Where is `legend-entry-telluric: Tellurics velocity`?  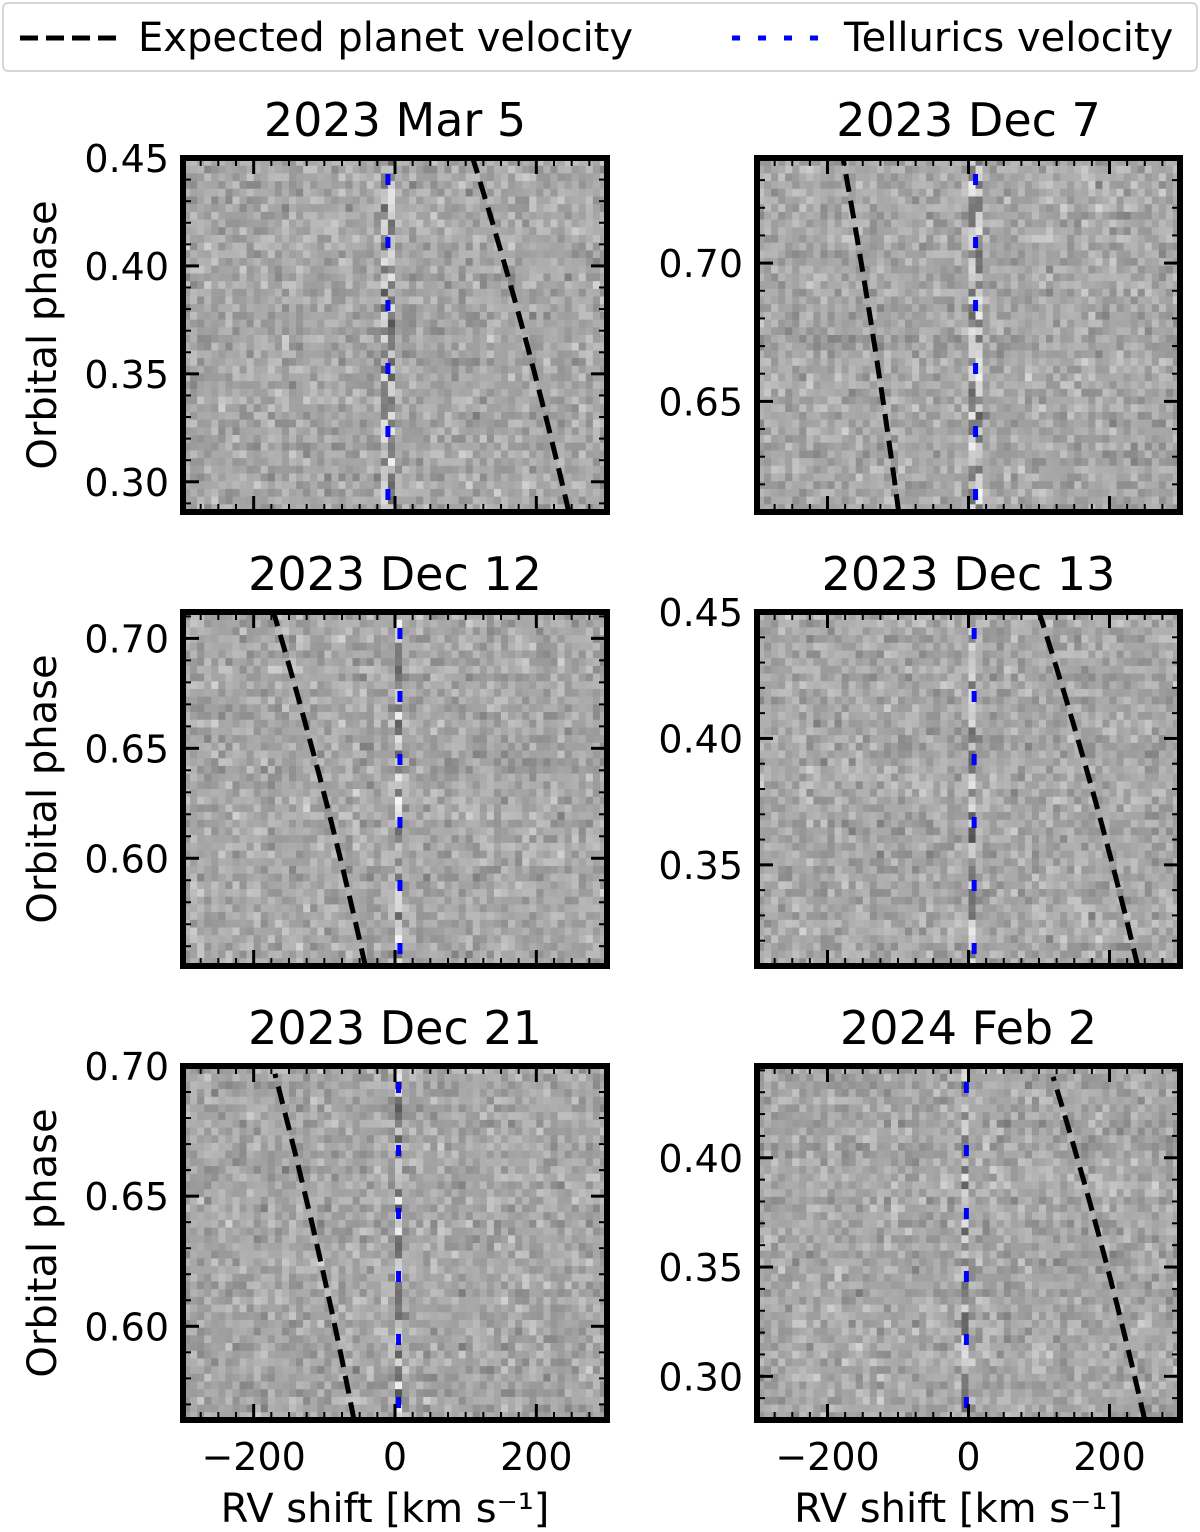
legend-entry-telluric: Tellurics velocity is located at coordinates (949, 38).